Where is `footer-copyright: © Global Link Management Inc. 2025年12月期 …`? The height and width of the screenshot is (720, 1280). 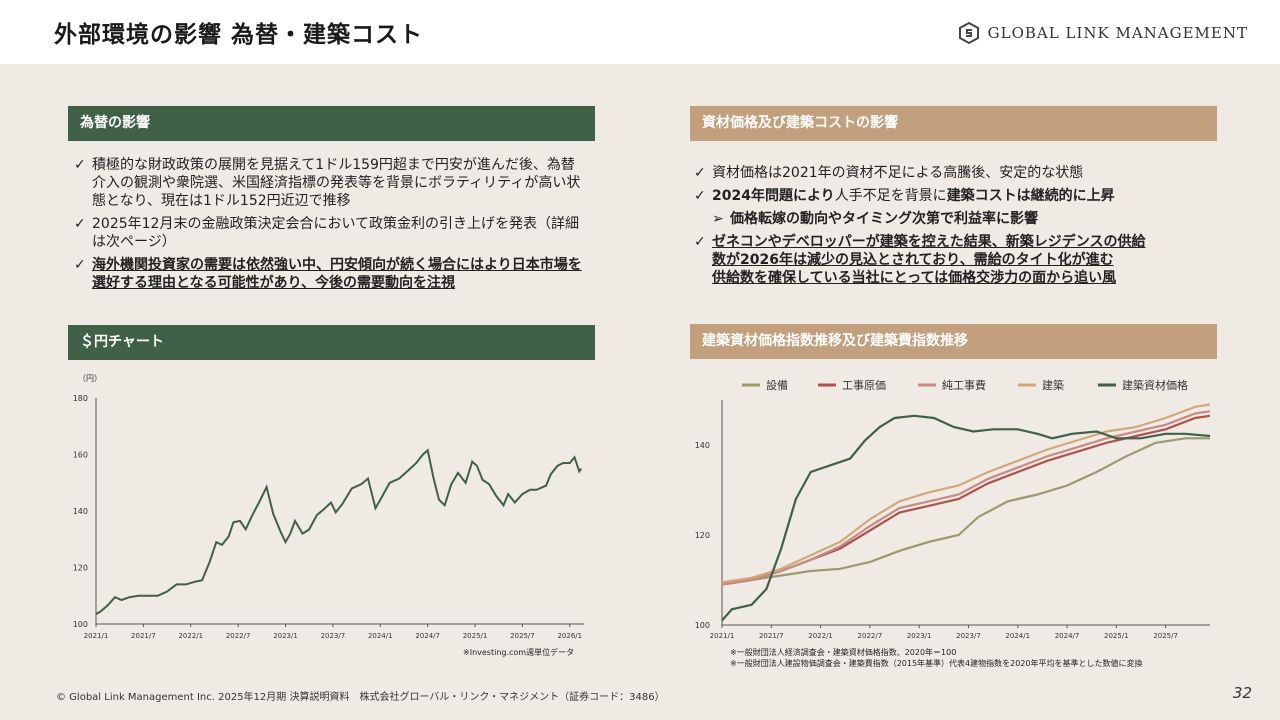
footer-copyright: © Global Link Management Inc. 2025年12月期 … is located at coordinates (360, 697).